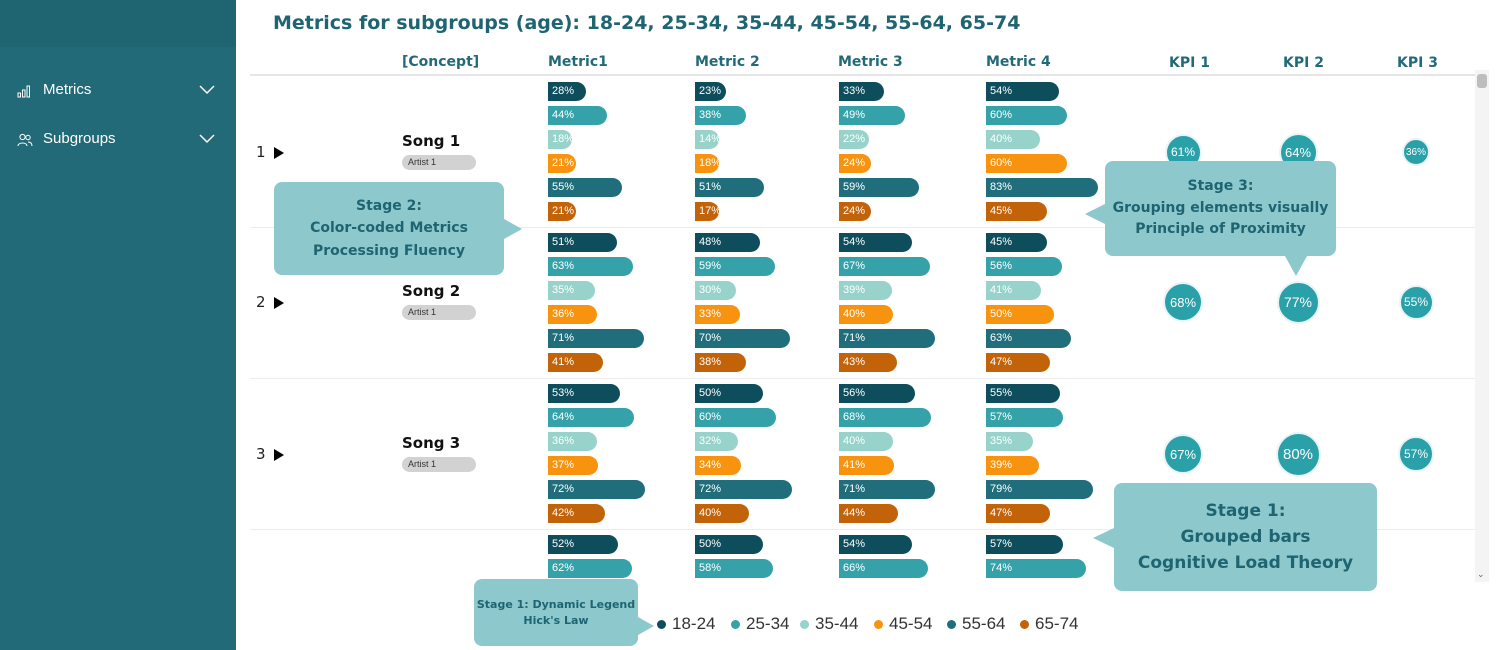  Describe the element at coordinates (431, 141) in the screenshot. I see `song-title: Song 1` at that location.